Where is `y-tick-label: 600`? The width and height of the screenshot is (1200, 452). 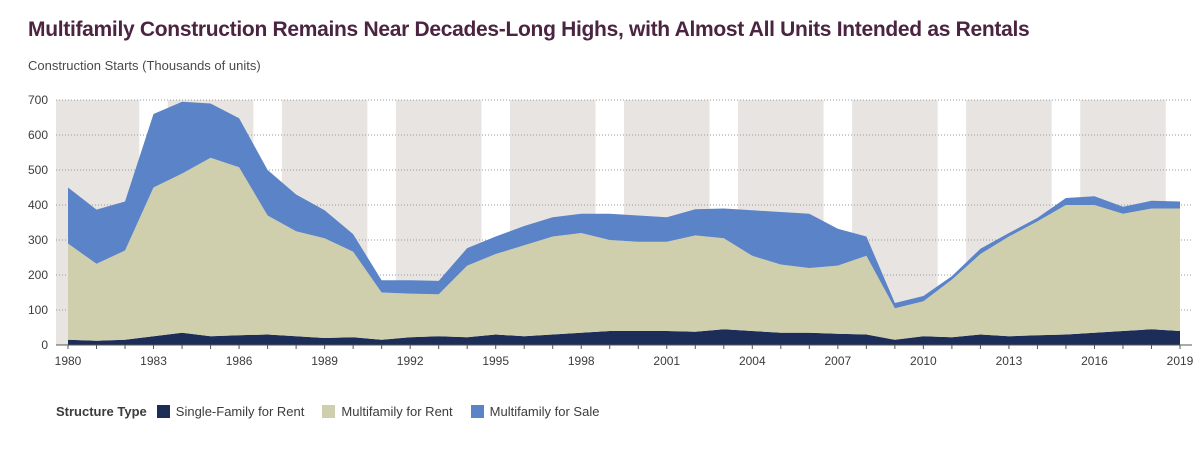 y-tick-label: 600 is located at coordinates (38, 135).